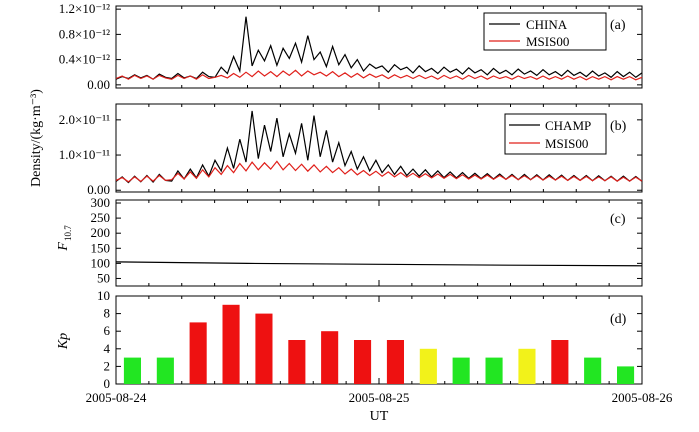 The width and height of the screenshot is (699, 432). Describe the element at coordinates (98, 189) in the screenshot. I see `y-tick-label-p1-0: 0.00` at that location.